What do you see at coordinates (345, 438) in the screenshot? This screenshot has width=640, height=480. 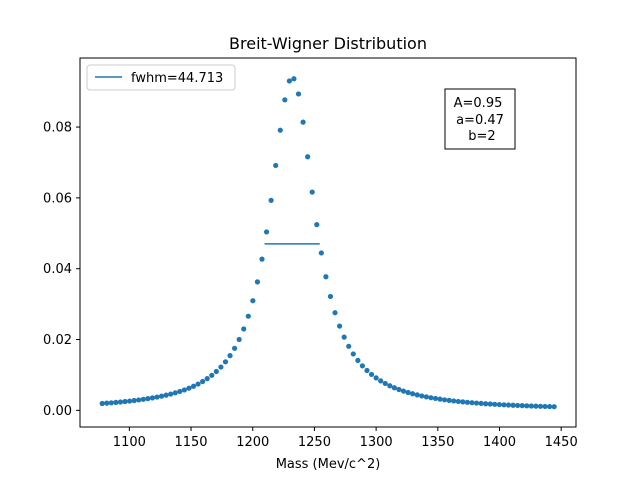 I see `x-axis: 1100 1150 1200 1250 1300 1350 1400 1450` at bounding box center [345, 438].